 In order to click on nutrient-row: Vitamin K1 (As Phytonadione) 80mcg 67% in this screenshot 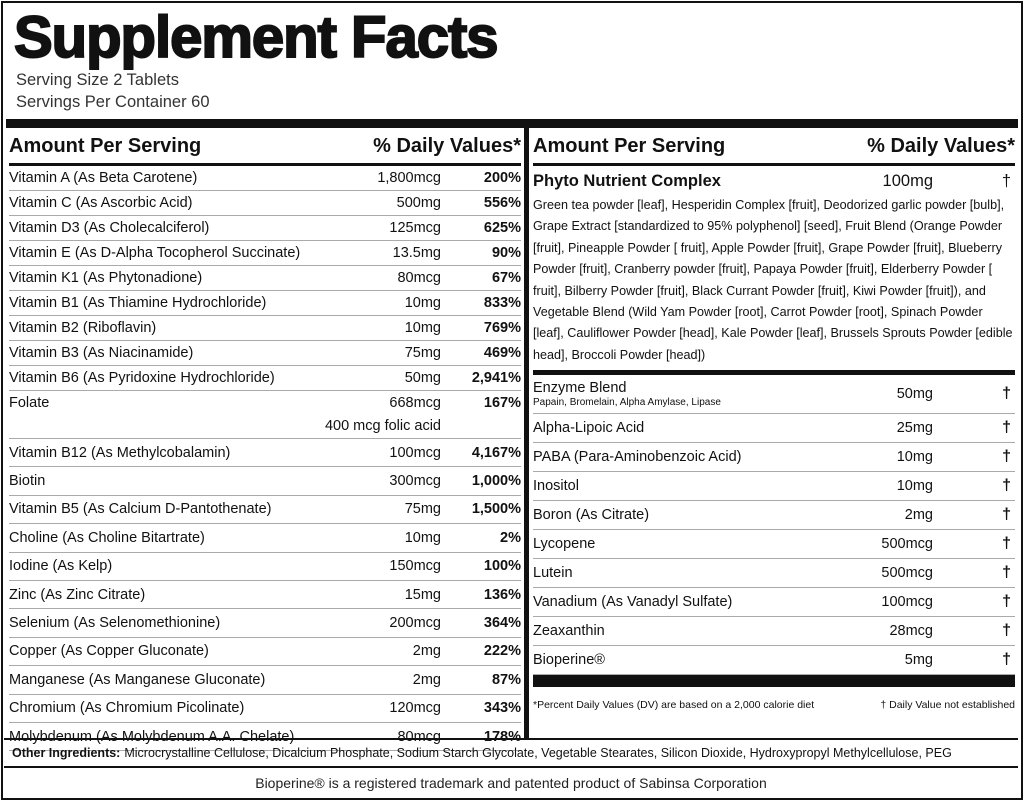, I will do `click(265, 278)`.